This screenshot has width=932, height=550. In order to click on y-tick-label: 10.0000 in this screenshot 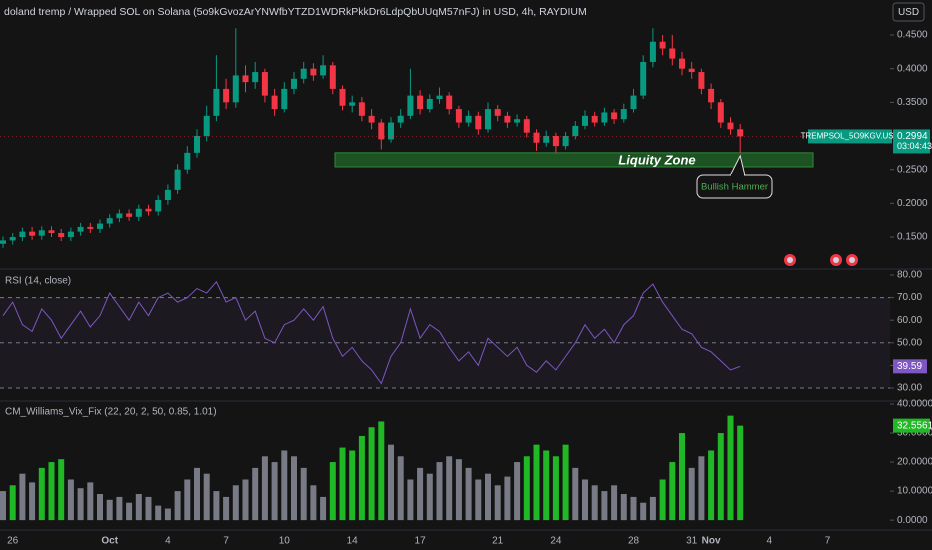, I will do `click(914, 491)`.